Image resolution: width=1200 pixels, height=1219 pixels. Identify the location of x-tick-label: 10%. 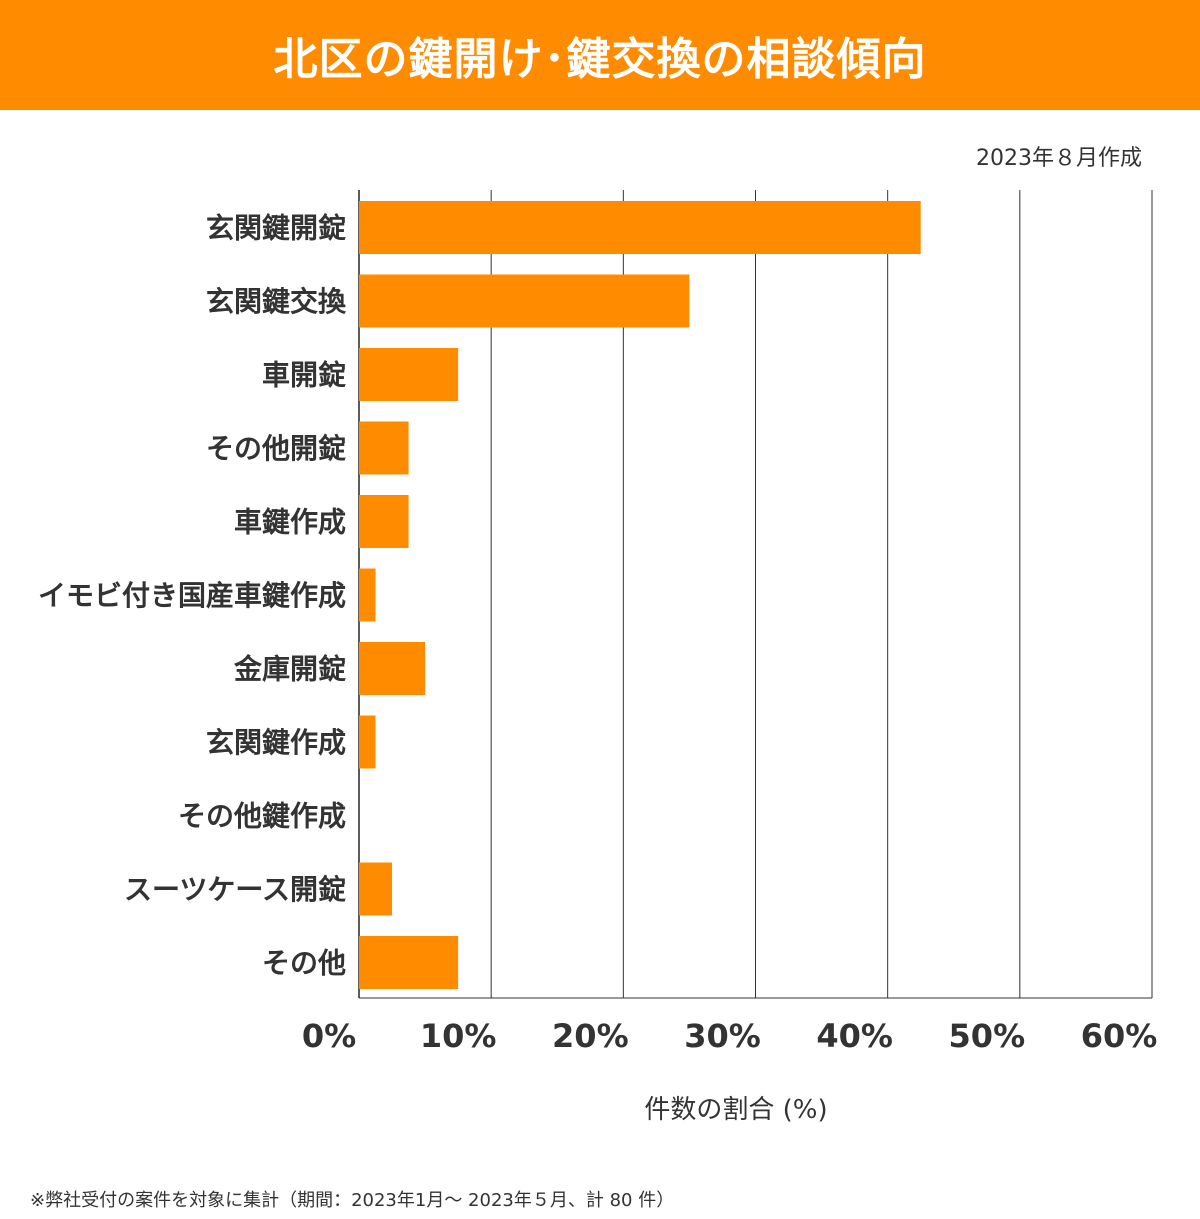
(458, 1036).